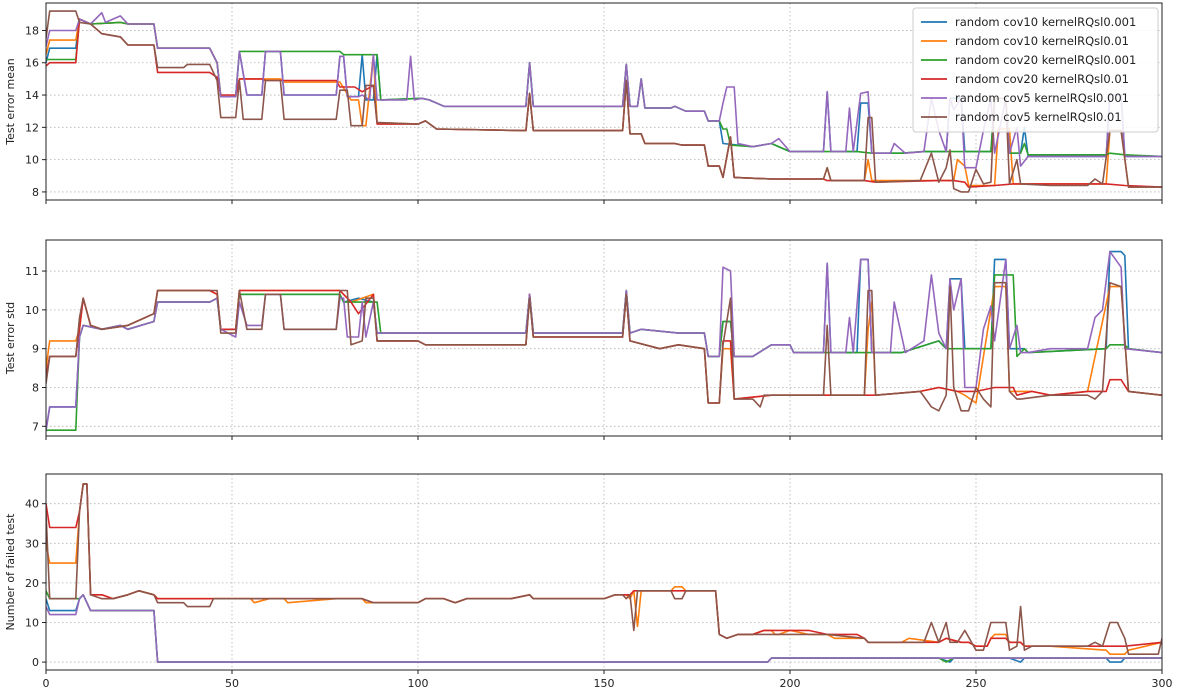  Describe the element at coordinates (32, 30) in the screenshot. I see `y-tick-label: 18` at that location.